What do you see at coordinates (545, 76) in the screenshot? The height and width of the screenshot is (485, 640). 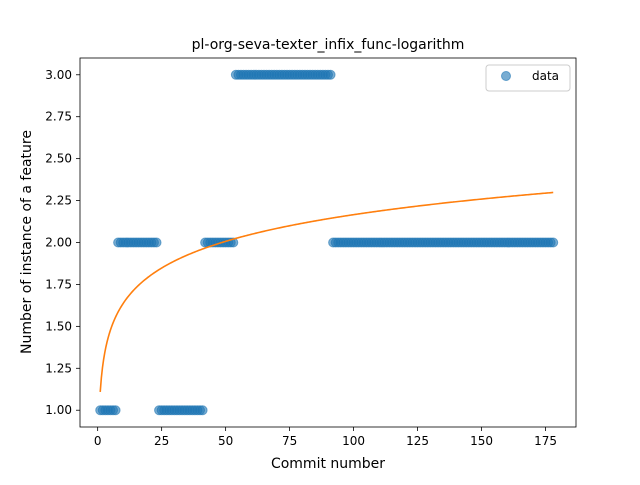 I see `legend-entry-label: data` at bounding box center [545, 76].